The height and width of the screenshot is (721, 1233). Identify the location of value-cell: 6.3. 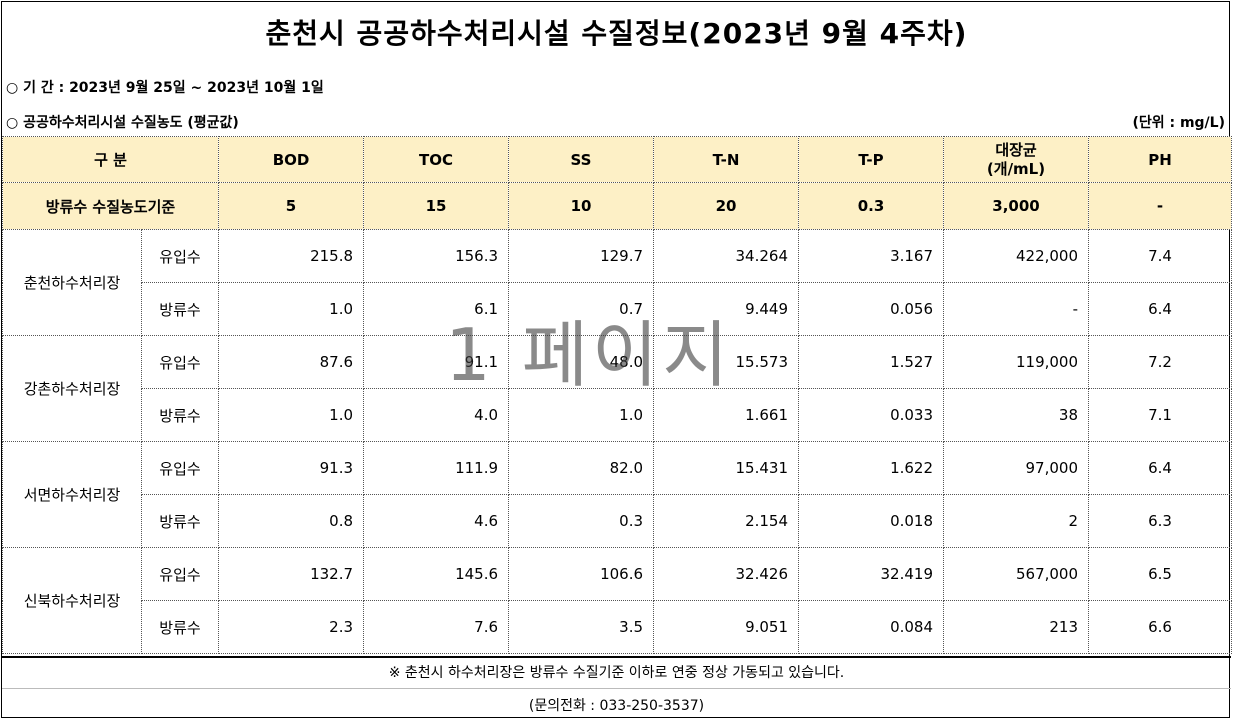
(1160, 521).